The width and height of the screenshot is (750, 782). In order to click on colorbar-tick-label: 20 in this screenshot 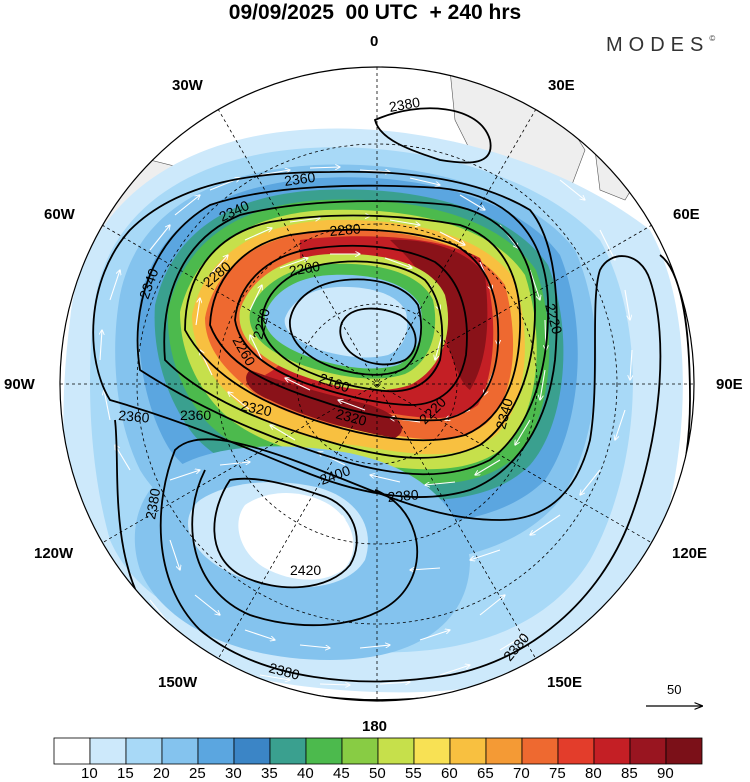, I will do `click(161, 773)`.